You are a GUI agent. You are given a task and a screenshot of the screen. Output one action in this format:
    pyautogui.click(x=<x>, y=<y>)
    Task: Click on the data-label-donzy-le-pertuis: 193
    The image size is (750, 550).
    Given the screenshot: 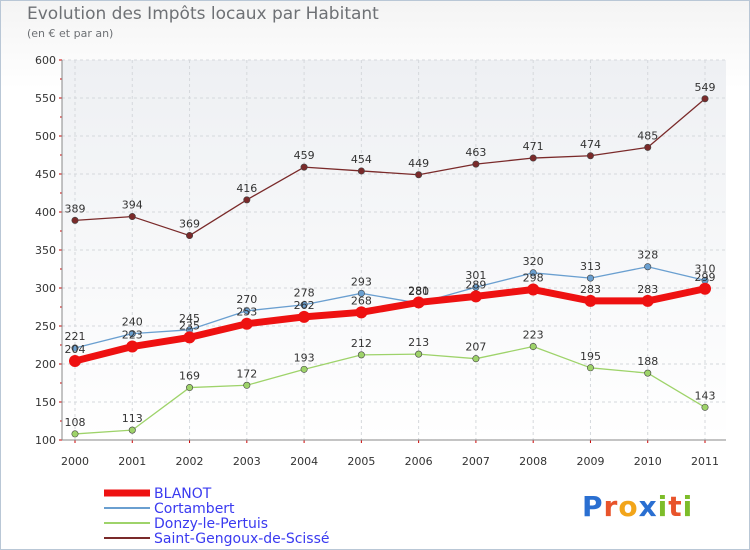 What is the action you would take?
    pyautogui.click(x=304, y=357)
    